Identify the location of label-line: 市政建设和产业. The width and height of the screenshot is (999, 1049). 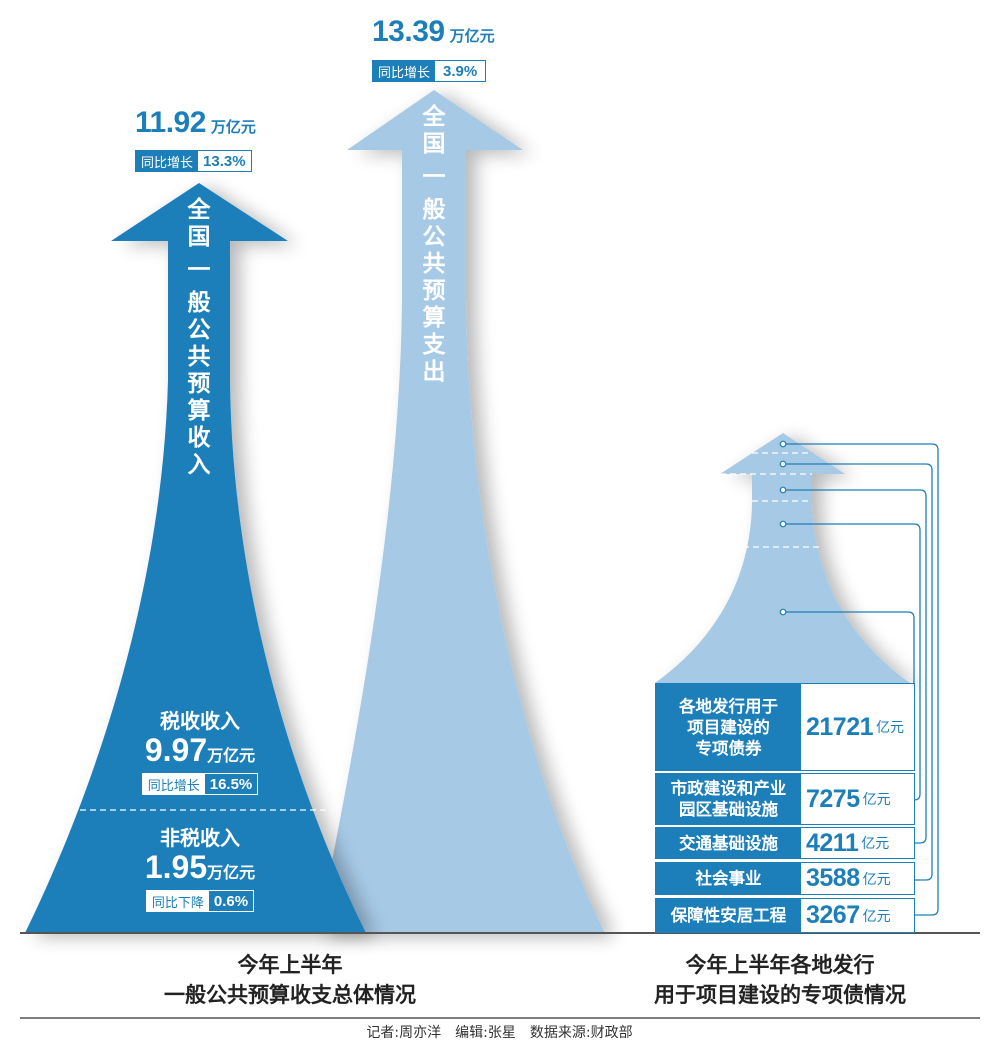
(728, 788).